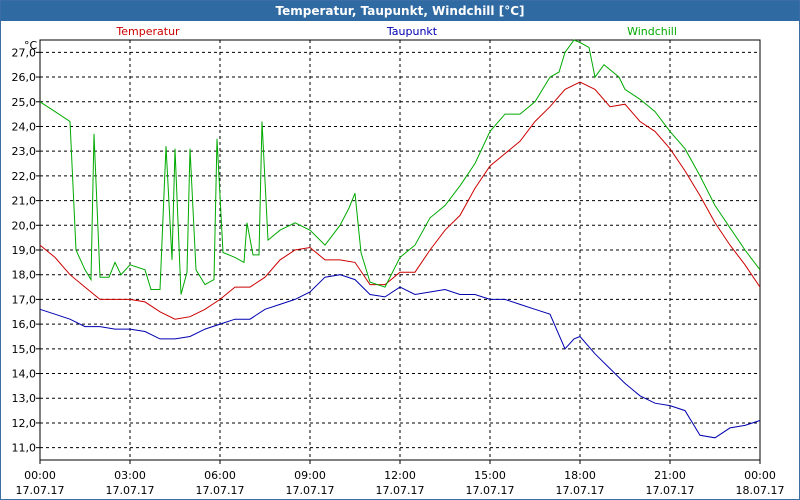 This screenshot has height=500, width=800. Describe the element at coordinates (652, 31) in the screenshot. I see `legend-label-windchill: Windchill` at that location.